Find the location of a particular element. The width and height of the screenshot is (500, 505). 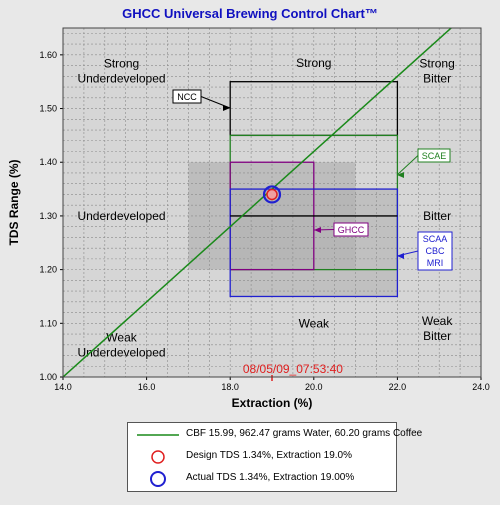

callout-ghcc-label: GHCC is located at coordinates (351, 230).